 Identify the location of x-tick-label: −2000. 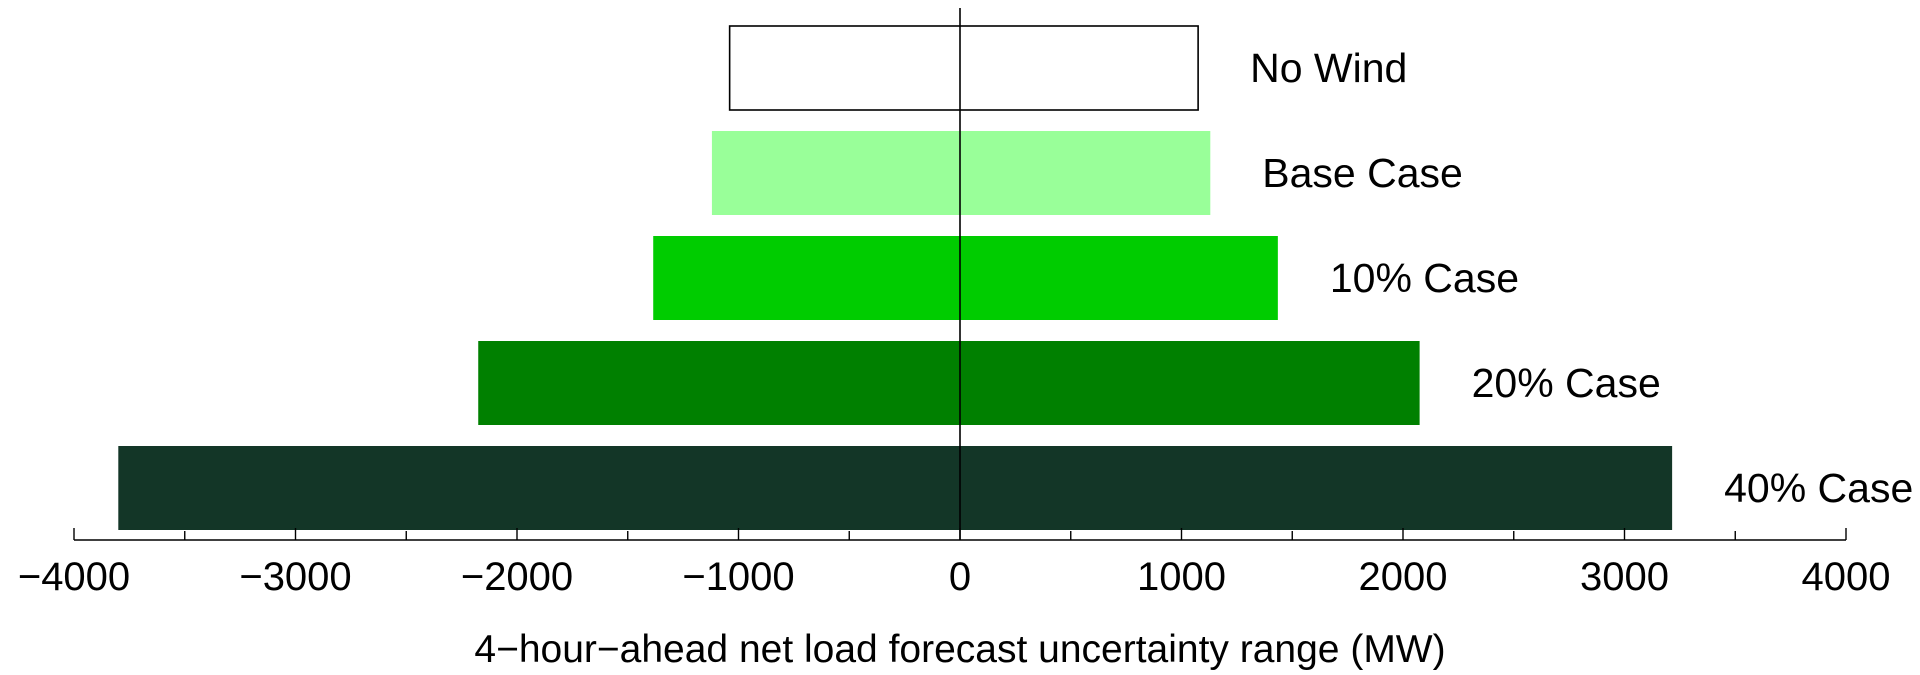
(517, 577).